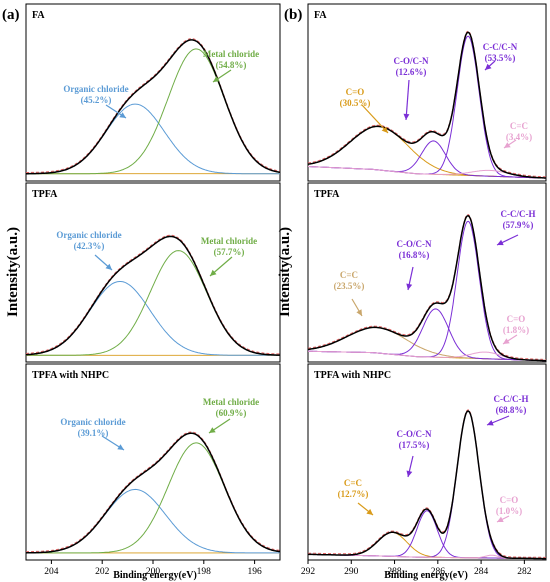 This screenshot has width=550, height=582. I want to click on x-tick-label: 284, so click(481, 572).